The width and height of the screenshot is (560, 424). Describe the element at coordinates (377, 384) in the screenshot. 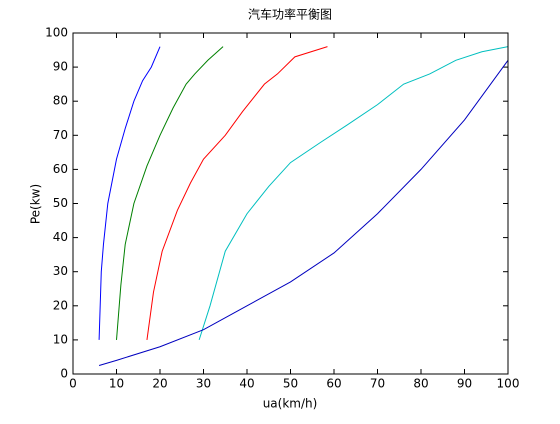

I see `x-tick-label: 70` at that location.